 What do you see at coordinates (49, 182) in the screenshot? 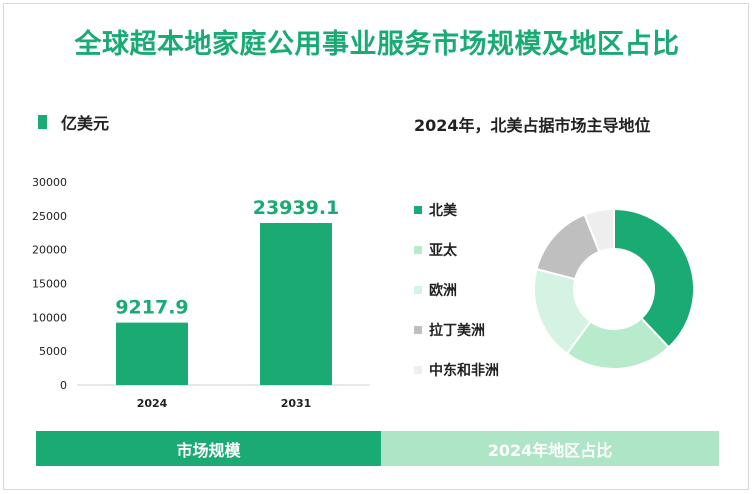
I see `y-tick-label: 30000` at bounding box center [49, 182].